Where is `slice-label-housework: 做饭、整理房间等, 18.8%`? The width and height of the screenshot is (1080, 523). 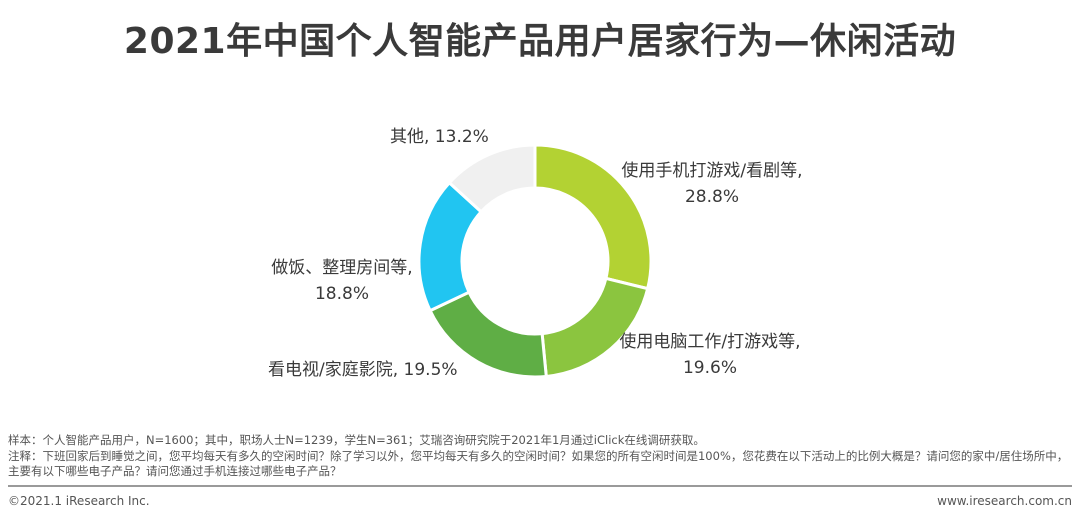
slice-label-housework: 做饭、整理房间等, 18.8% is located at coordinates (342, 281).